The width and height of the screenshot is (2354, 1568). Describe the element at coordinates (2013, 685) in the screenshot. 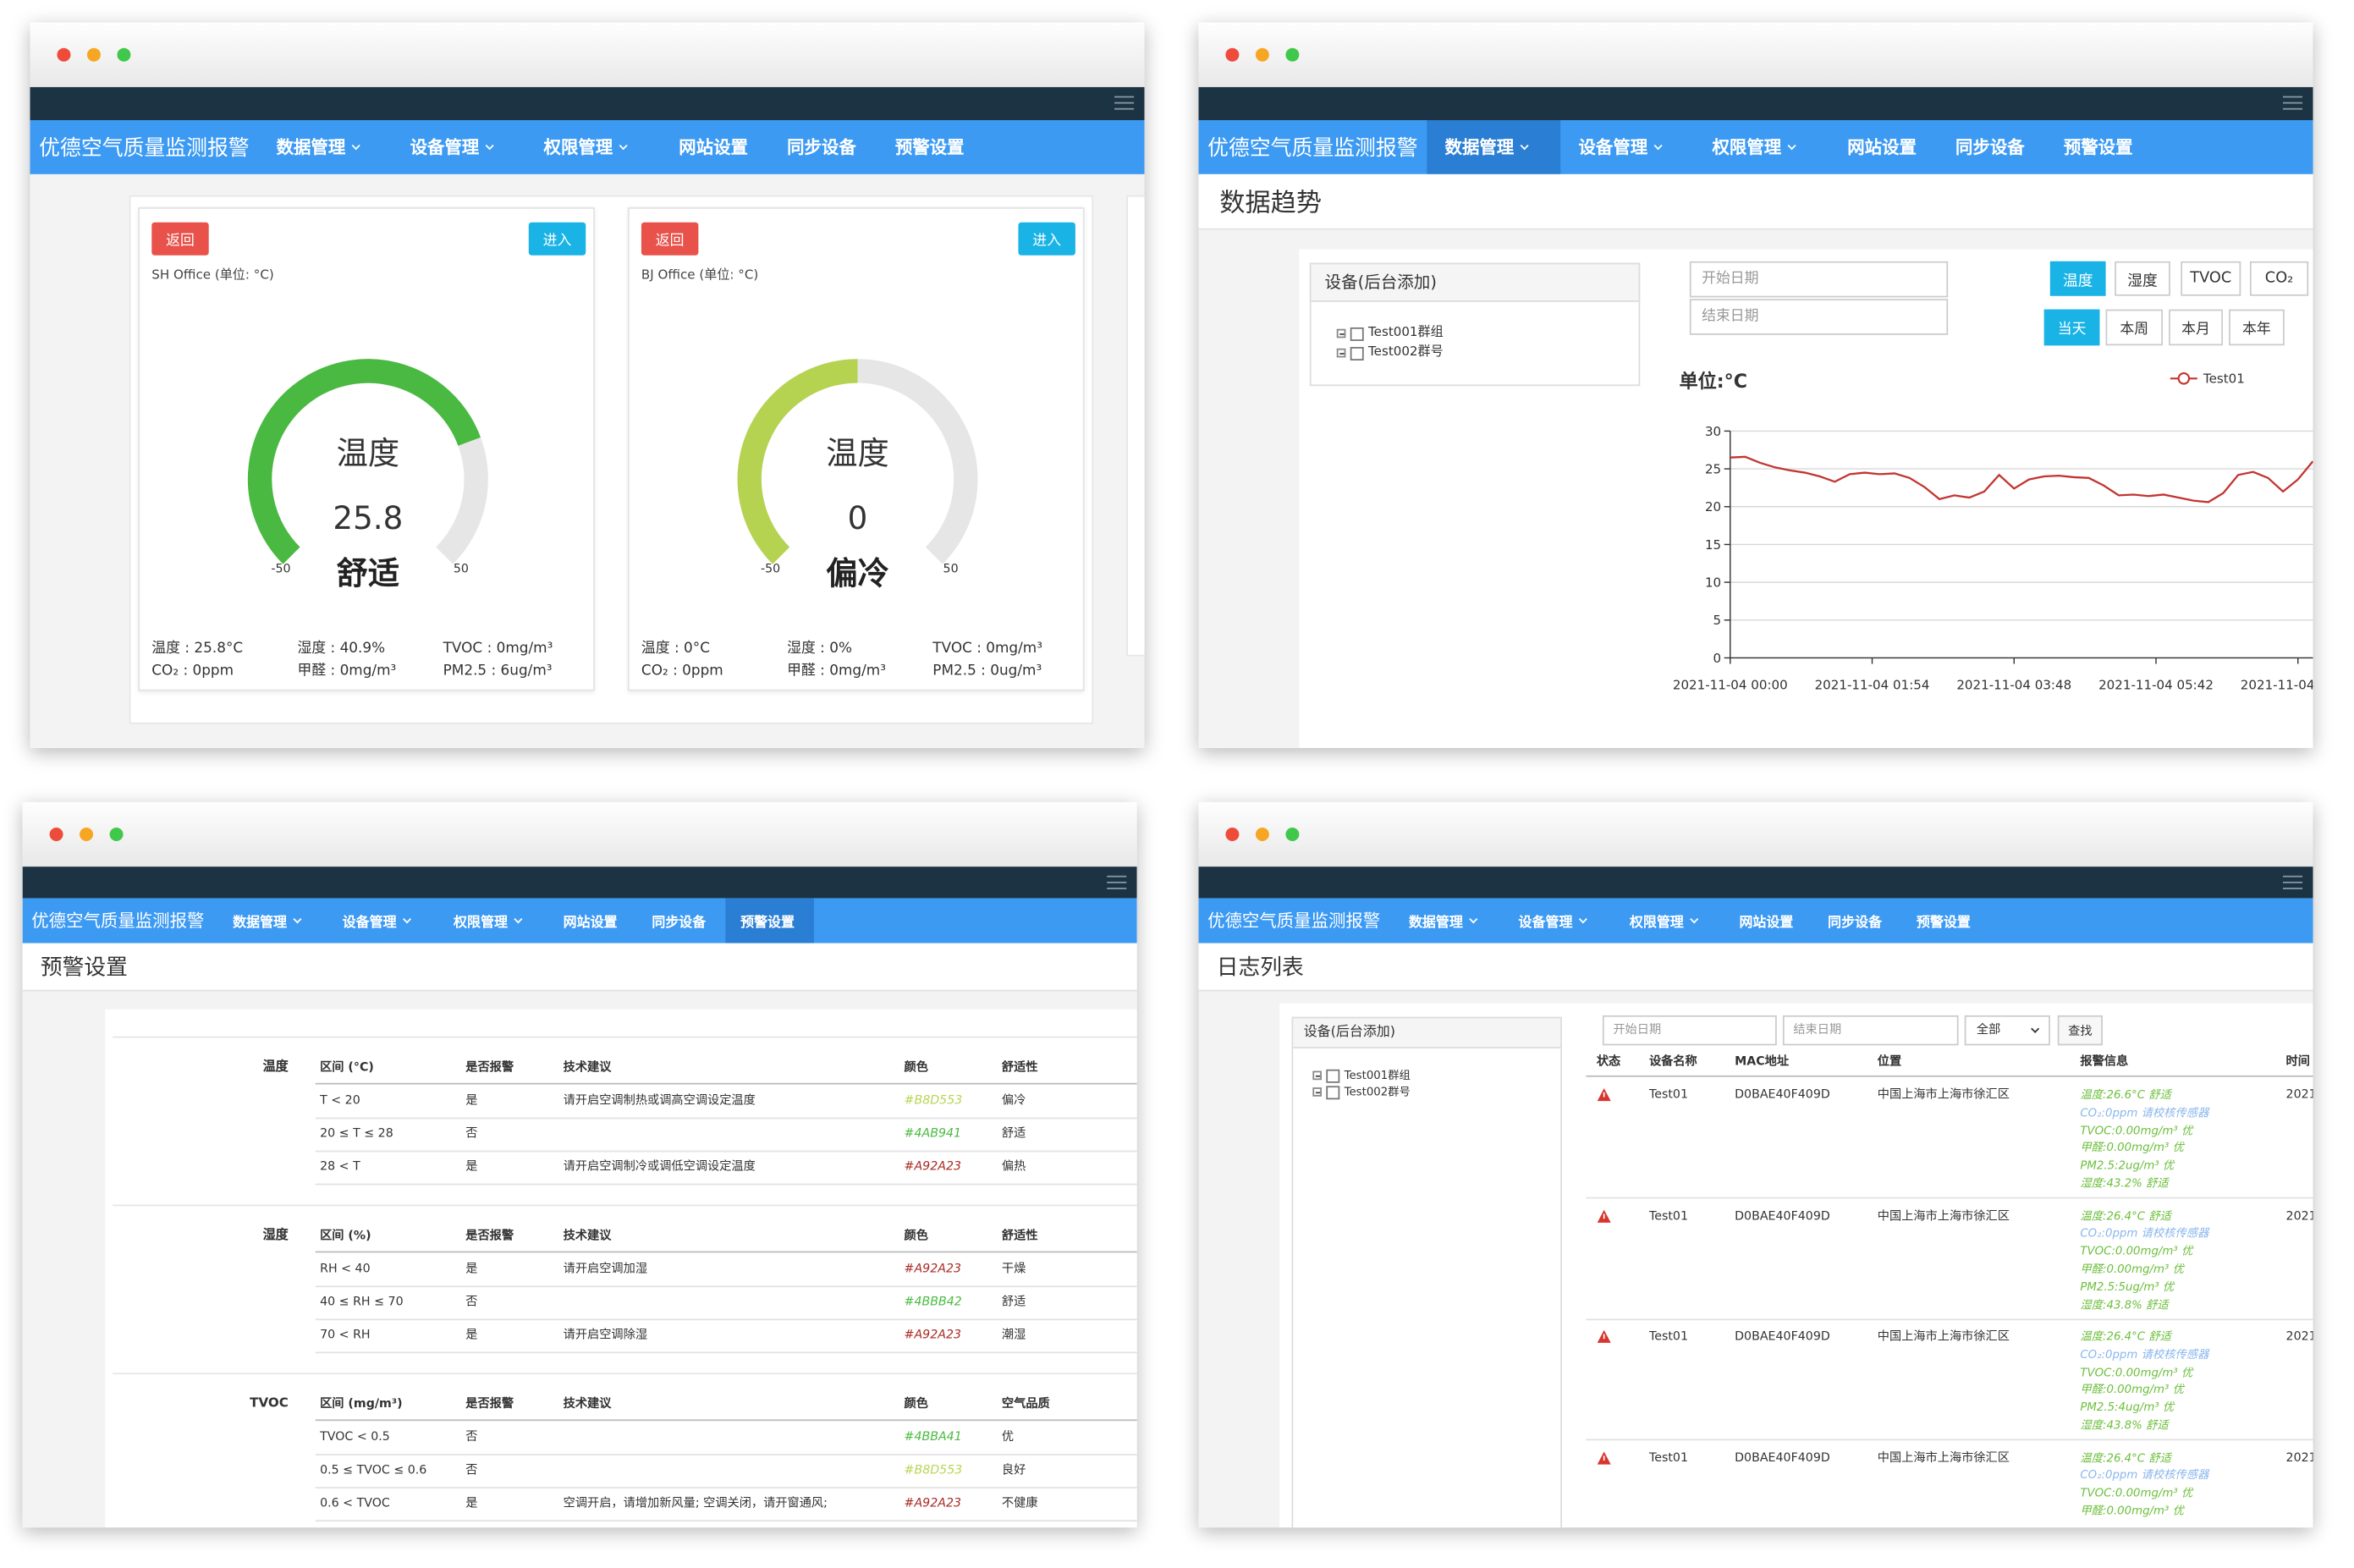

I see `x-tick-label: 2021-11-04 03:48` at that location.